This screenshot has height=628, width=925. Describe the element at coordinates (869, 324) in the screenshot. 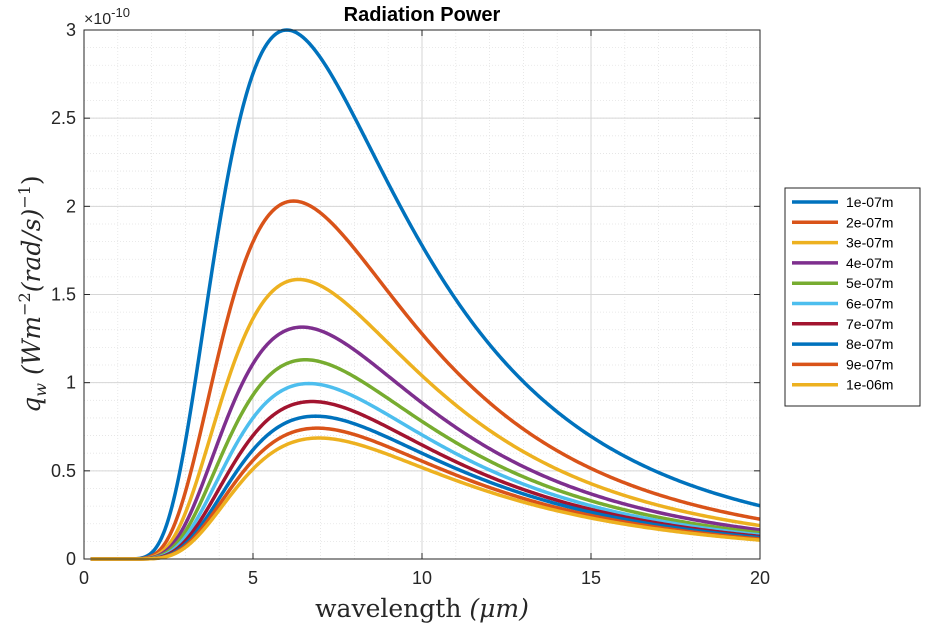

I see `legend-label-7: 7e-07m` at that location.